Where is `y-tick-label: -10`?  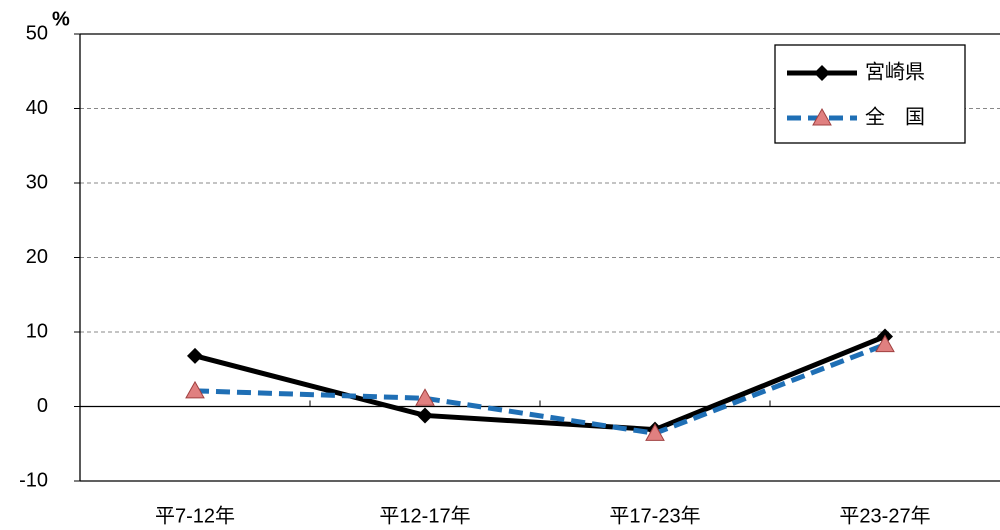 y-tick-label: -10 is located at coordinates (33, 480).